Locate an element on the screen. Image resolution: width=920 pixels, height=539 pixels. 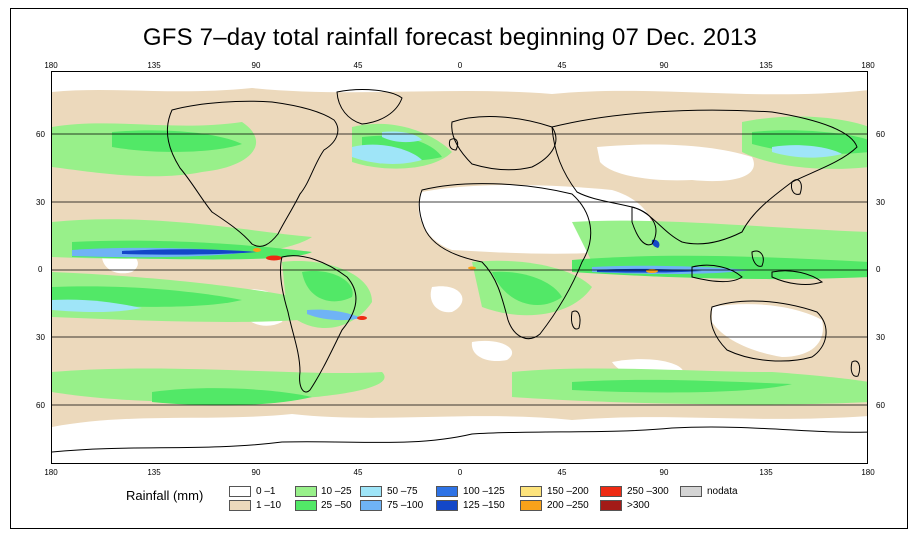
legend-label: 25 –50 is located at coordinates (336, 505).